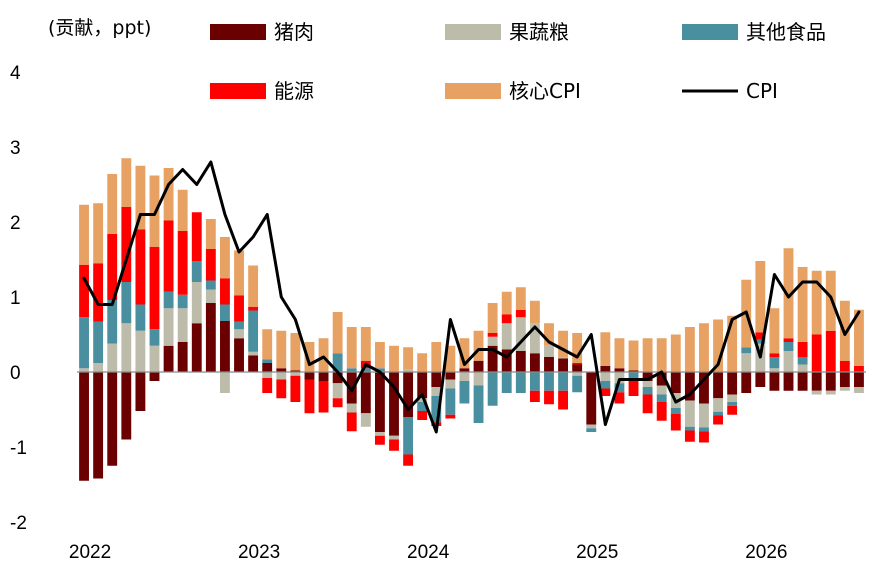 The image size is (887, 584). Describe the element at coordinates (786, 32) in the screenshot. I see `legend-label: 其他食品` at that location.